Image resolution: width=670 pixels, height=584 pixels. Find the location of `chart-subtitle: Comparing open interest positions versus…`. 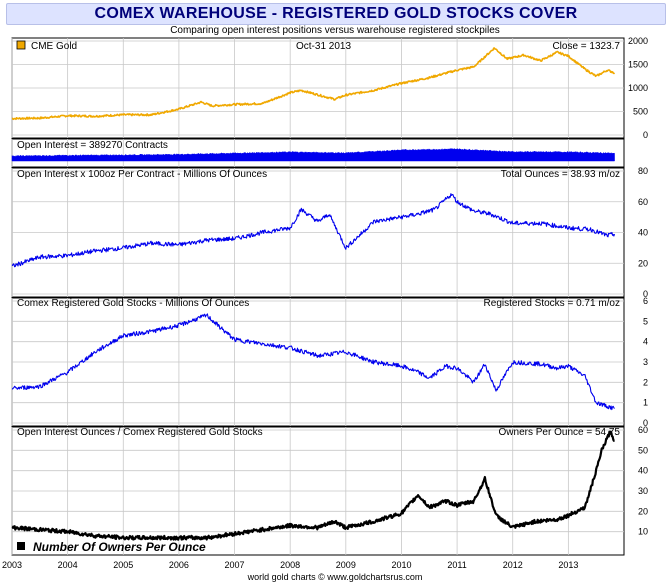

chart-subtitle: Comparing open interest positions versus… is located at coordinates (335, 30).